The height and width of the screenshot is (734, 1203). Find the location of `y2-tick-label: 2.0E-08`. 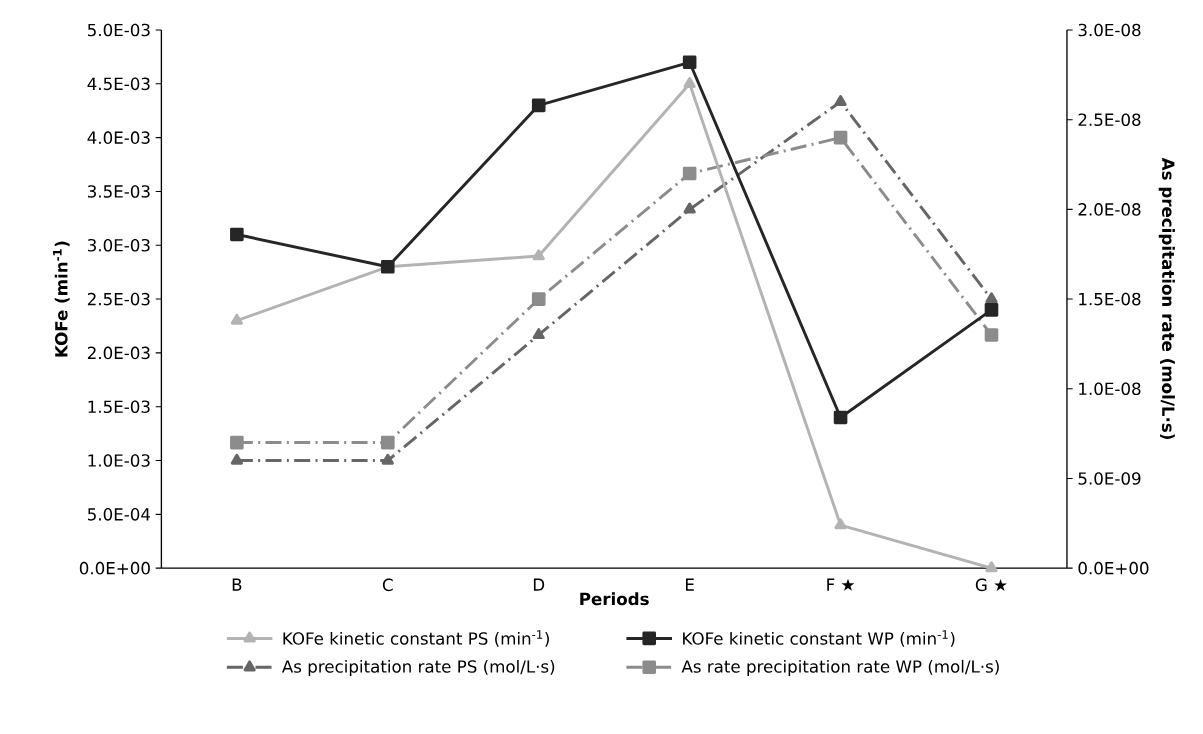

y2-tick-label: 2.0E-08 is located at coordinates (1109, 209).